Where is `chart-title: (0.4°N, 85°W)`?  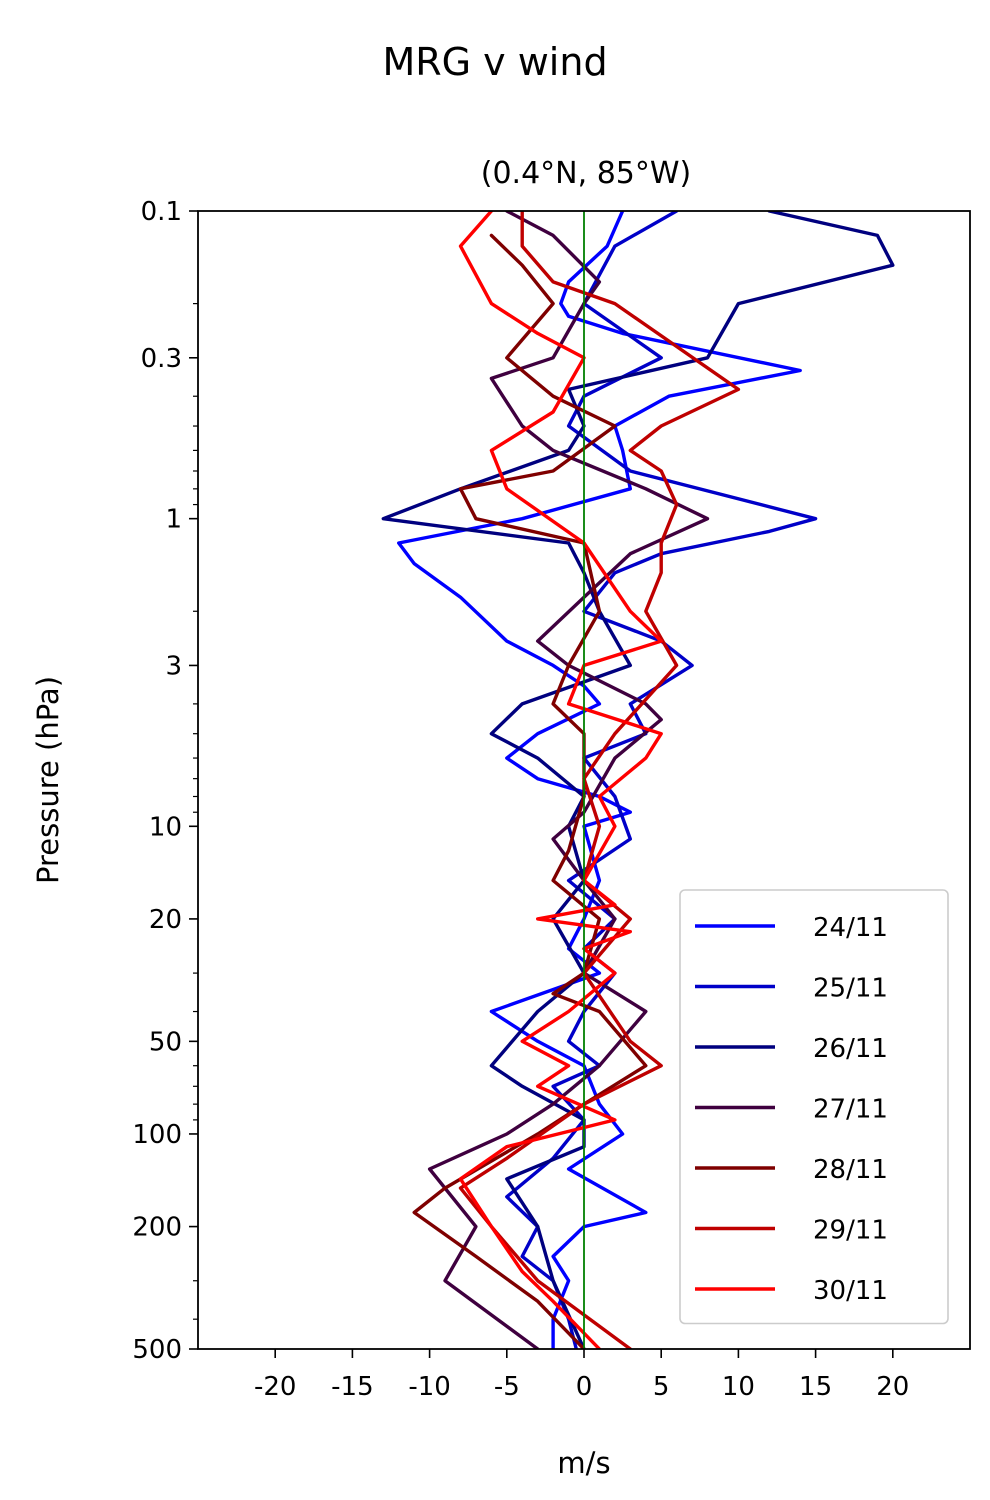
chart-title: (0.4°N, 85°W) is located at coordinates (586, 173).